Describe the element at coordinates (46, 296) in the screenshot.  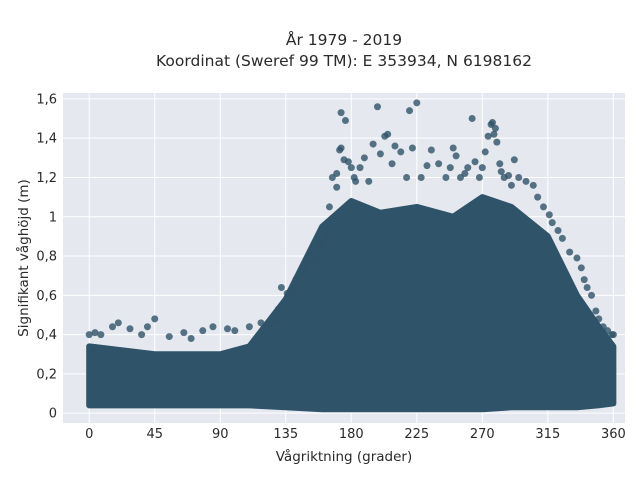
I see `y-tick-label: 0,6` at that location.